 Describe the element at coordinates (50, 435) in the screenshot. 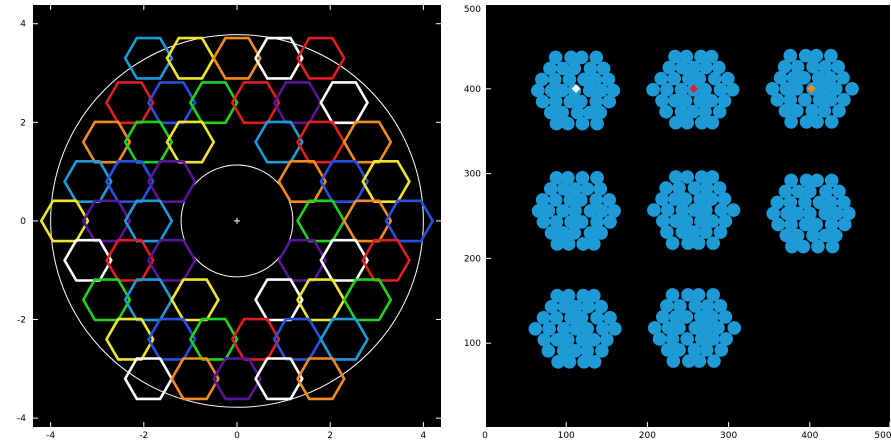

I see `x-tick-label: -4` at that location.